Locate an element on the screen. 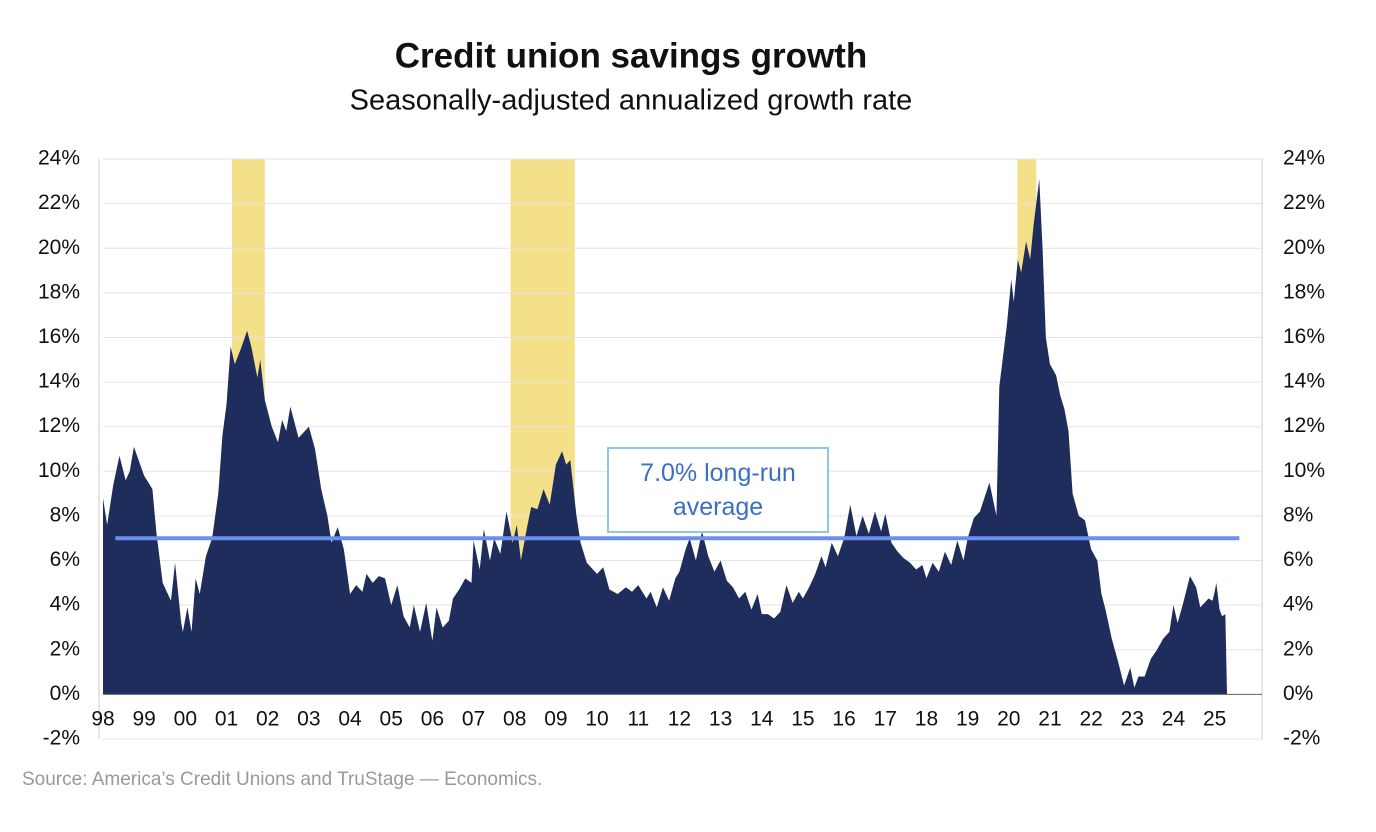 This screenshot has width=1376, height=832. x-tick-label: 05 is located at coordinates (391, 719).